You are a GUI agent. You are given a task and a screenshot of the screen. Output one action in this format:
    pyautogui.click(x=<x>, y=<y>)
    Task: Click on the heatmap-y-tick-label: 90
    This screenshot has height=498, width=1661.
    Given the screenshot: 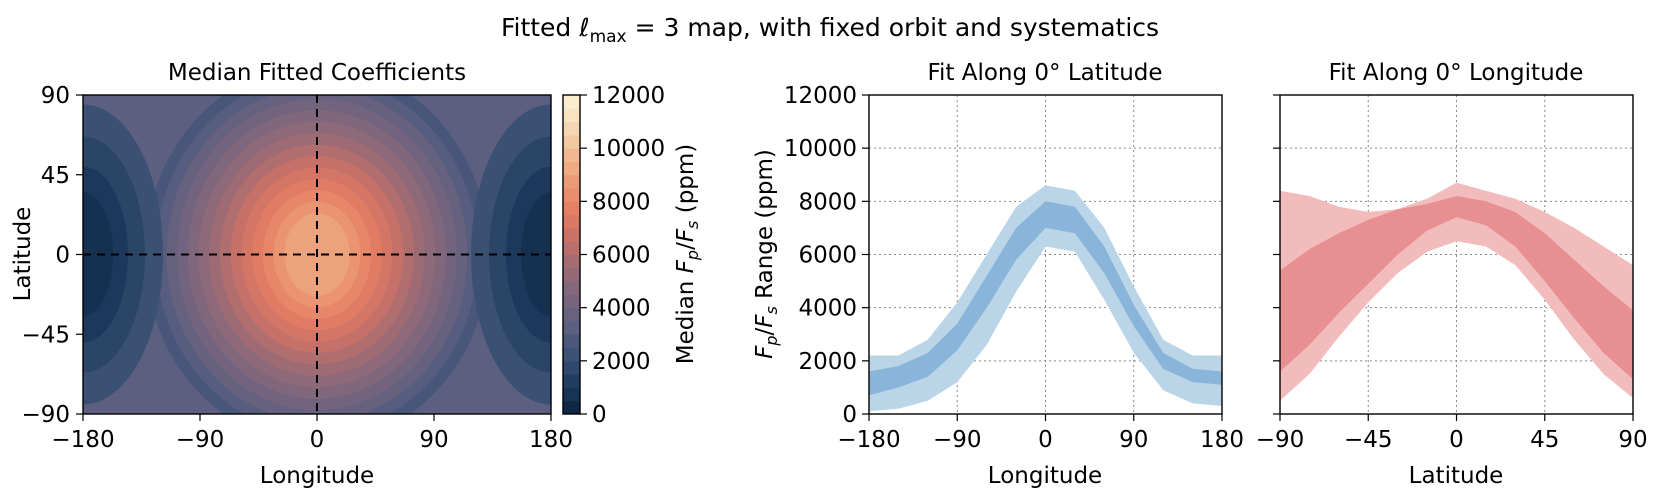 What is the action you would take?
    pyautogui.click(x=55, y=96)
    